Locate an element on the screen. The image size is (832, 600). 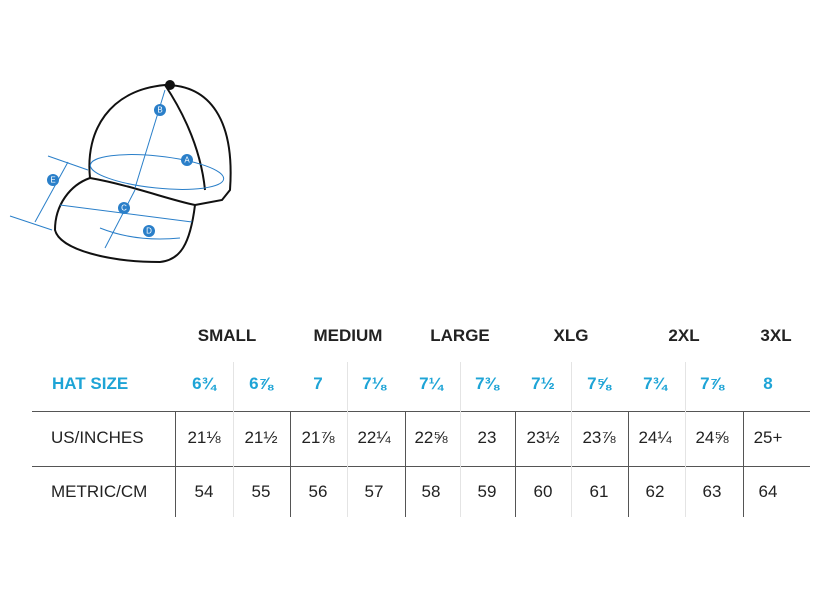
cell: 7 is located at coordinates (318, 383).